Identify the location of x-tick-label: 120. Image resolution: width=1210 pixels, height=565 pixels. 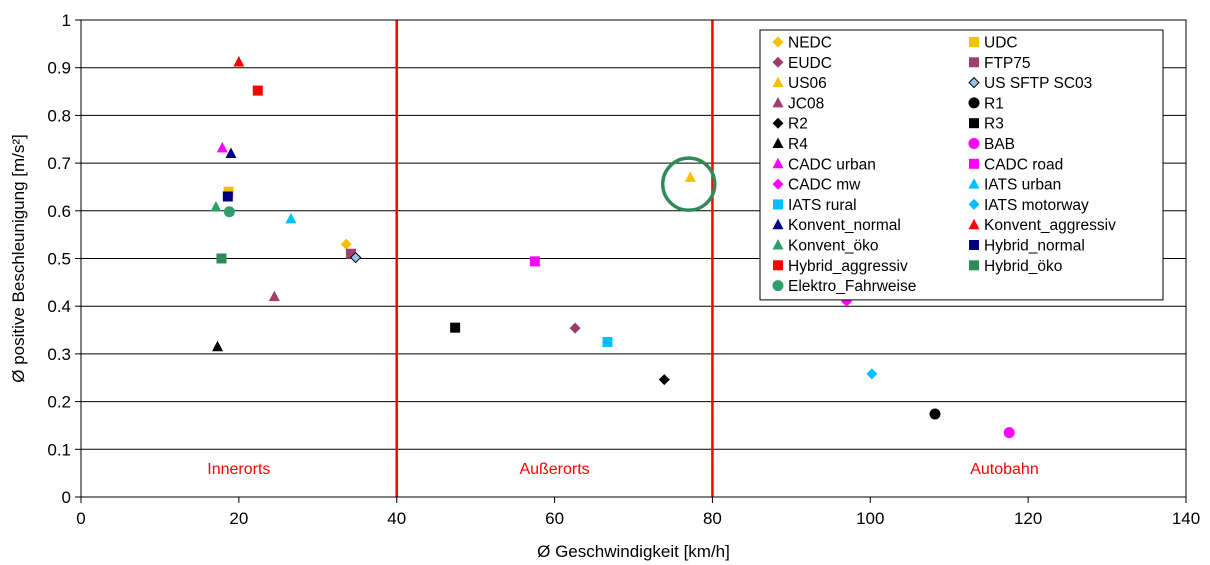
(1028, 518).